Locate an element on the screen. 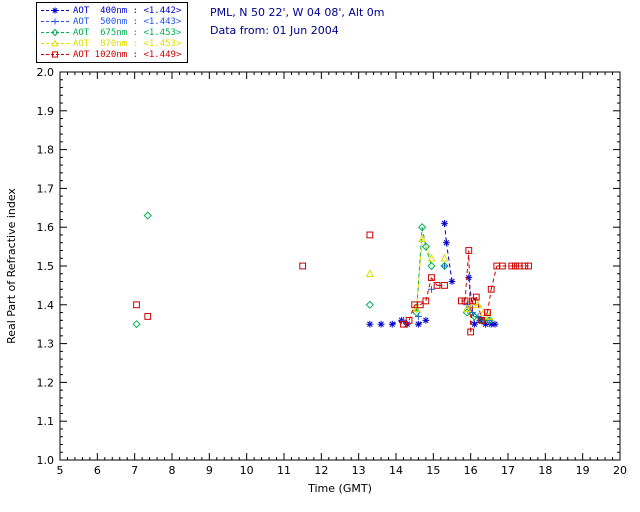 The height and width of the screenshot is (512, 640). legend-label: AOT 500nm : <1.443> is located at coordinates (127, 21).